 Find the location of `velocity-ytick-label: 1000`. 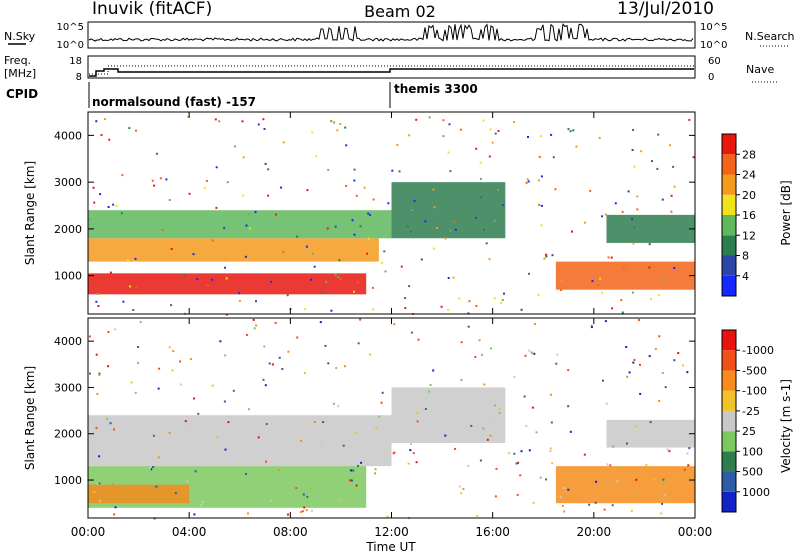

velocity-ytick-label: 1000 is located at coordinates (68, 480).